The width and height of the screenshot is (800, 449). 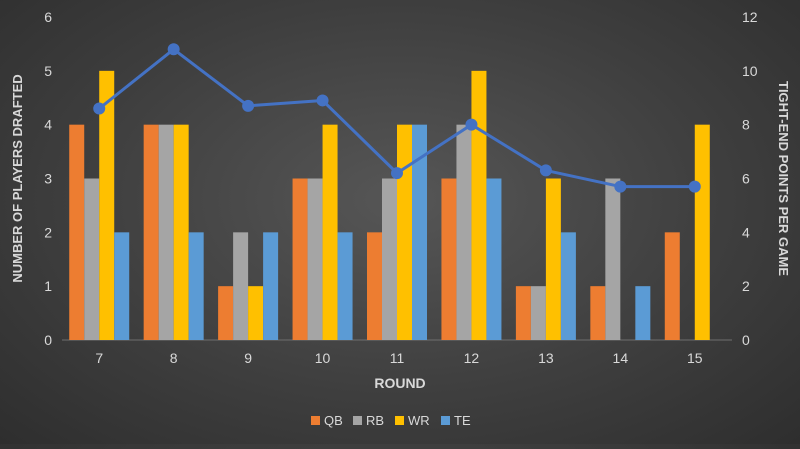 I want to click on x-tick-label: 12, so click(x=472, y=358).